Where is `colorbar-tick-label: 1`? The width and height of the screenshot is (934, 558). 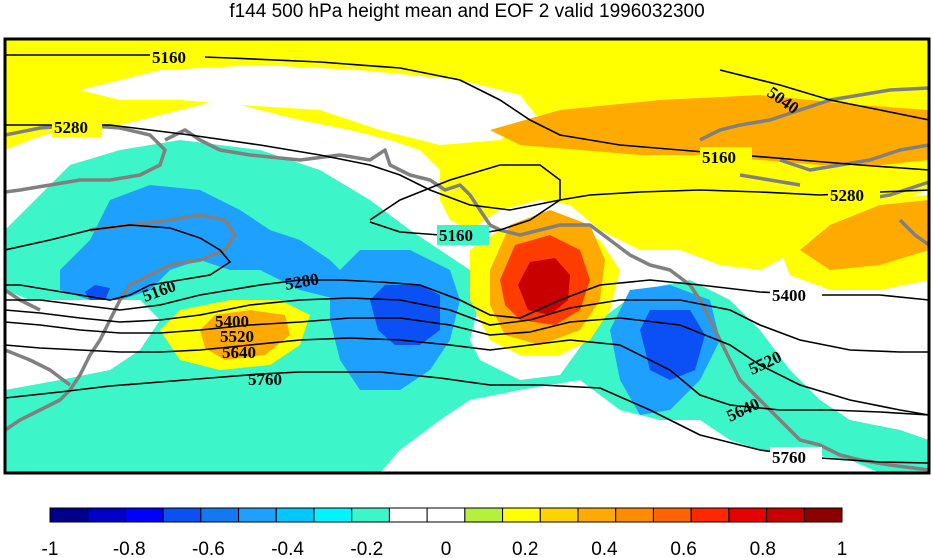
colorbar-tick-label: 1 is located at coordinates (842, 548).